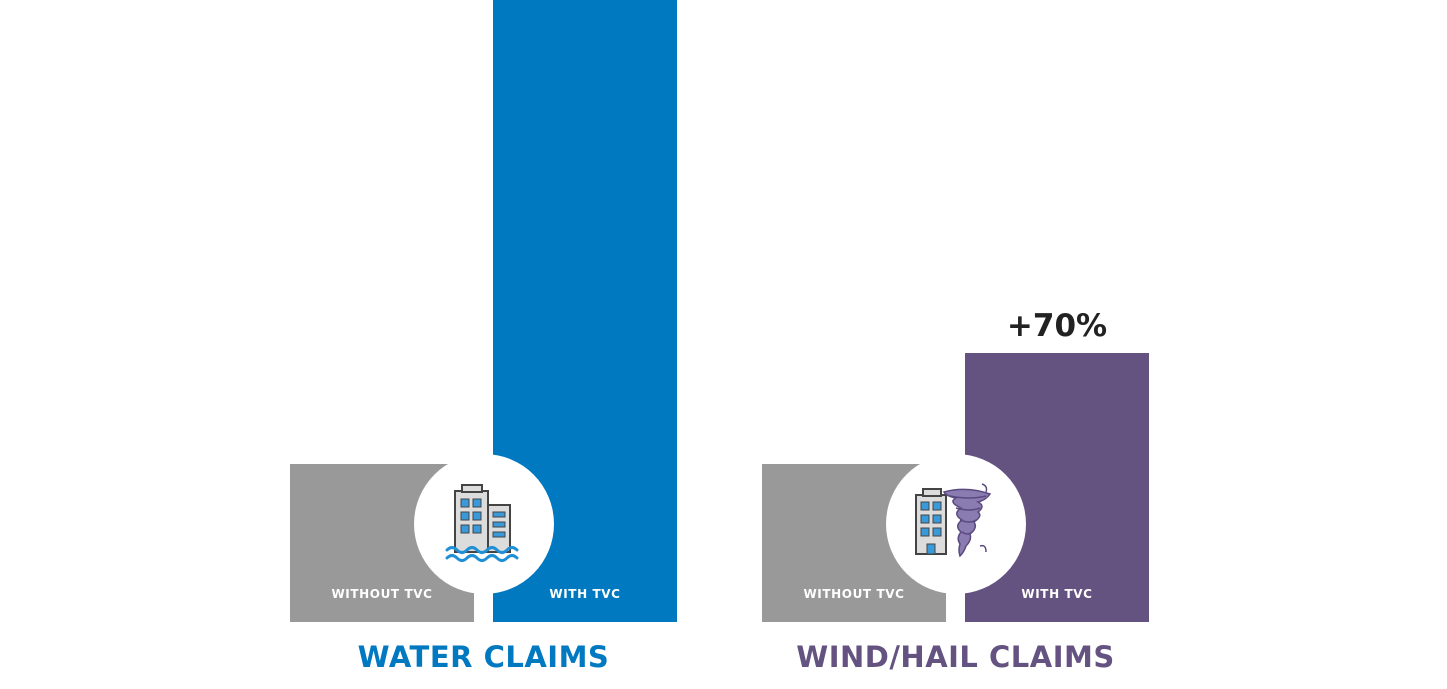 Image resolution: width=1447 pixels, height=689 pixels. I want to click on building-flood-icon, so click(481, 523).